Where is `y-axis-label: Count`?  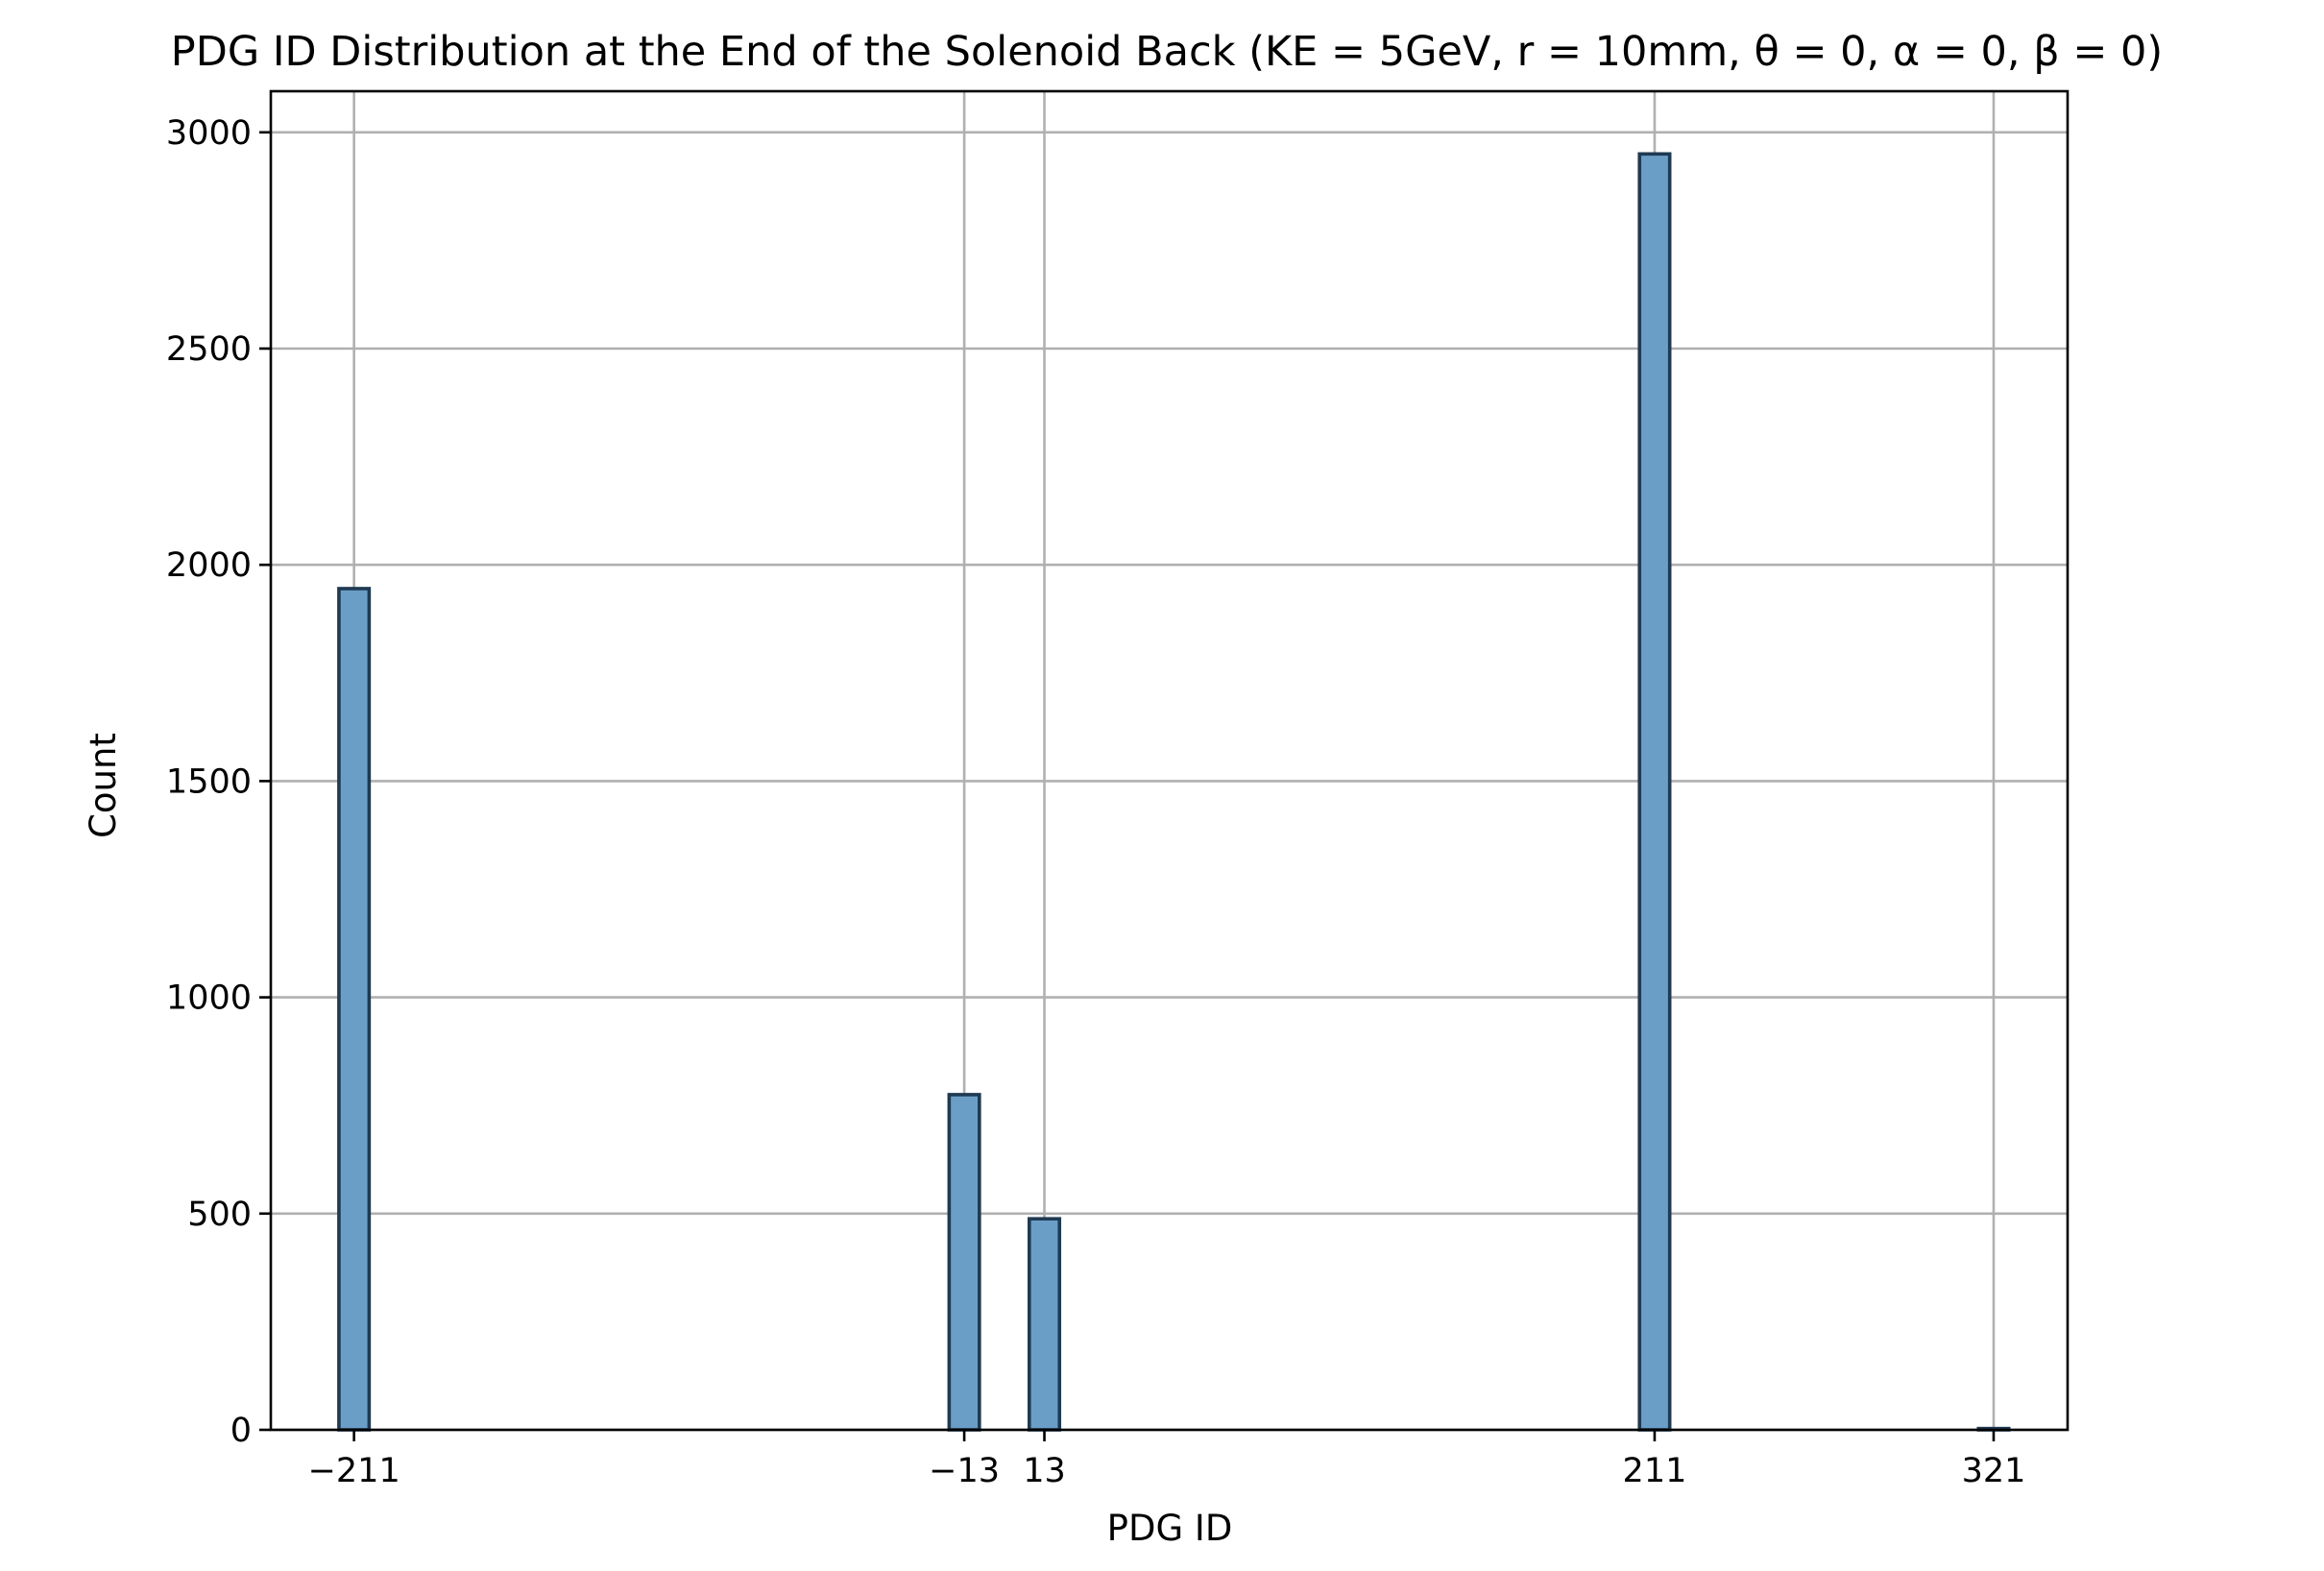
y-axis-label: Count is located at coordinates (103, 785).